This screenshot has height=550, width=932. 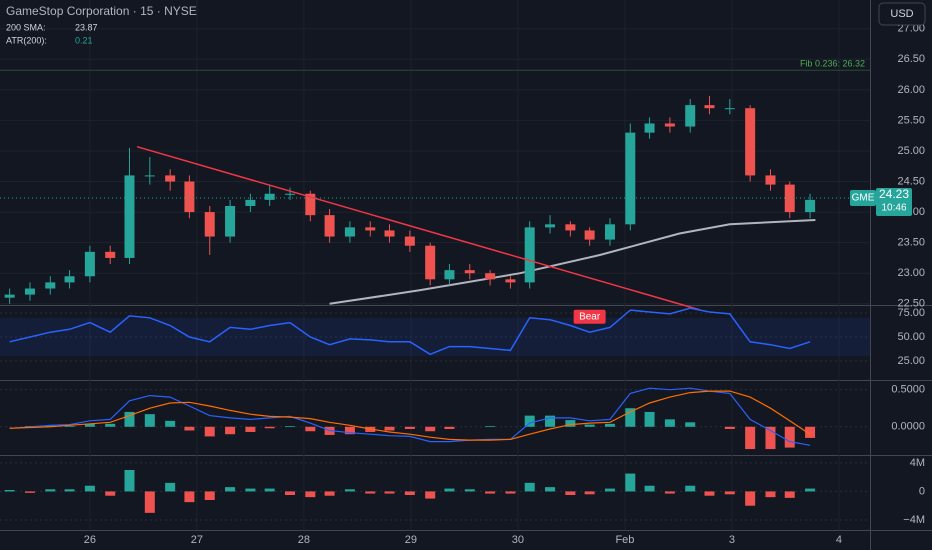 I want to click on signal-tag, so click(x=589, y=316).